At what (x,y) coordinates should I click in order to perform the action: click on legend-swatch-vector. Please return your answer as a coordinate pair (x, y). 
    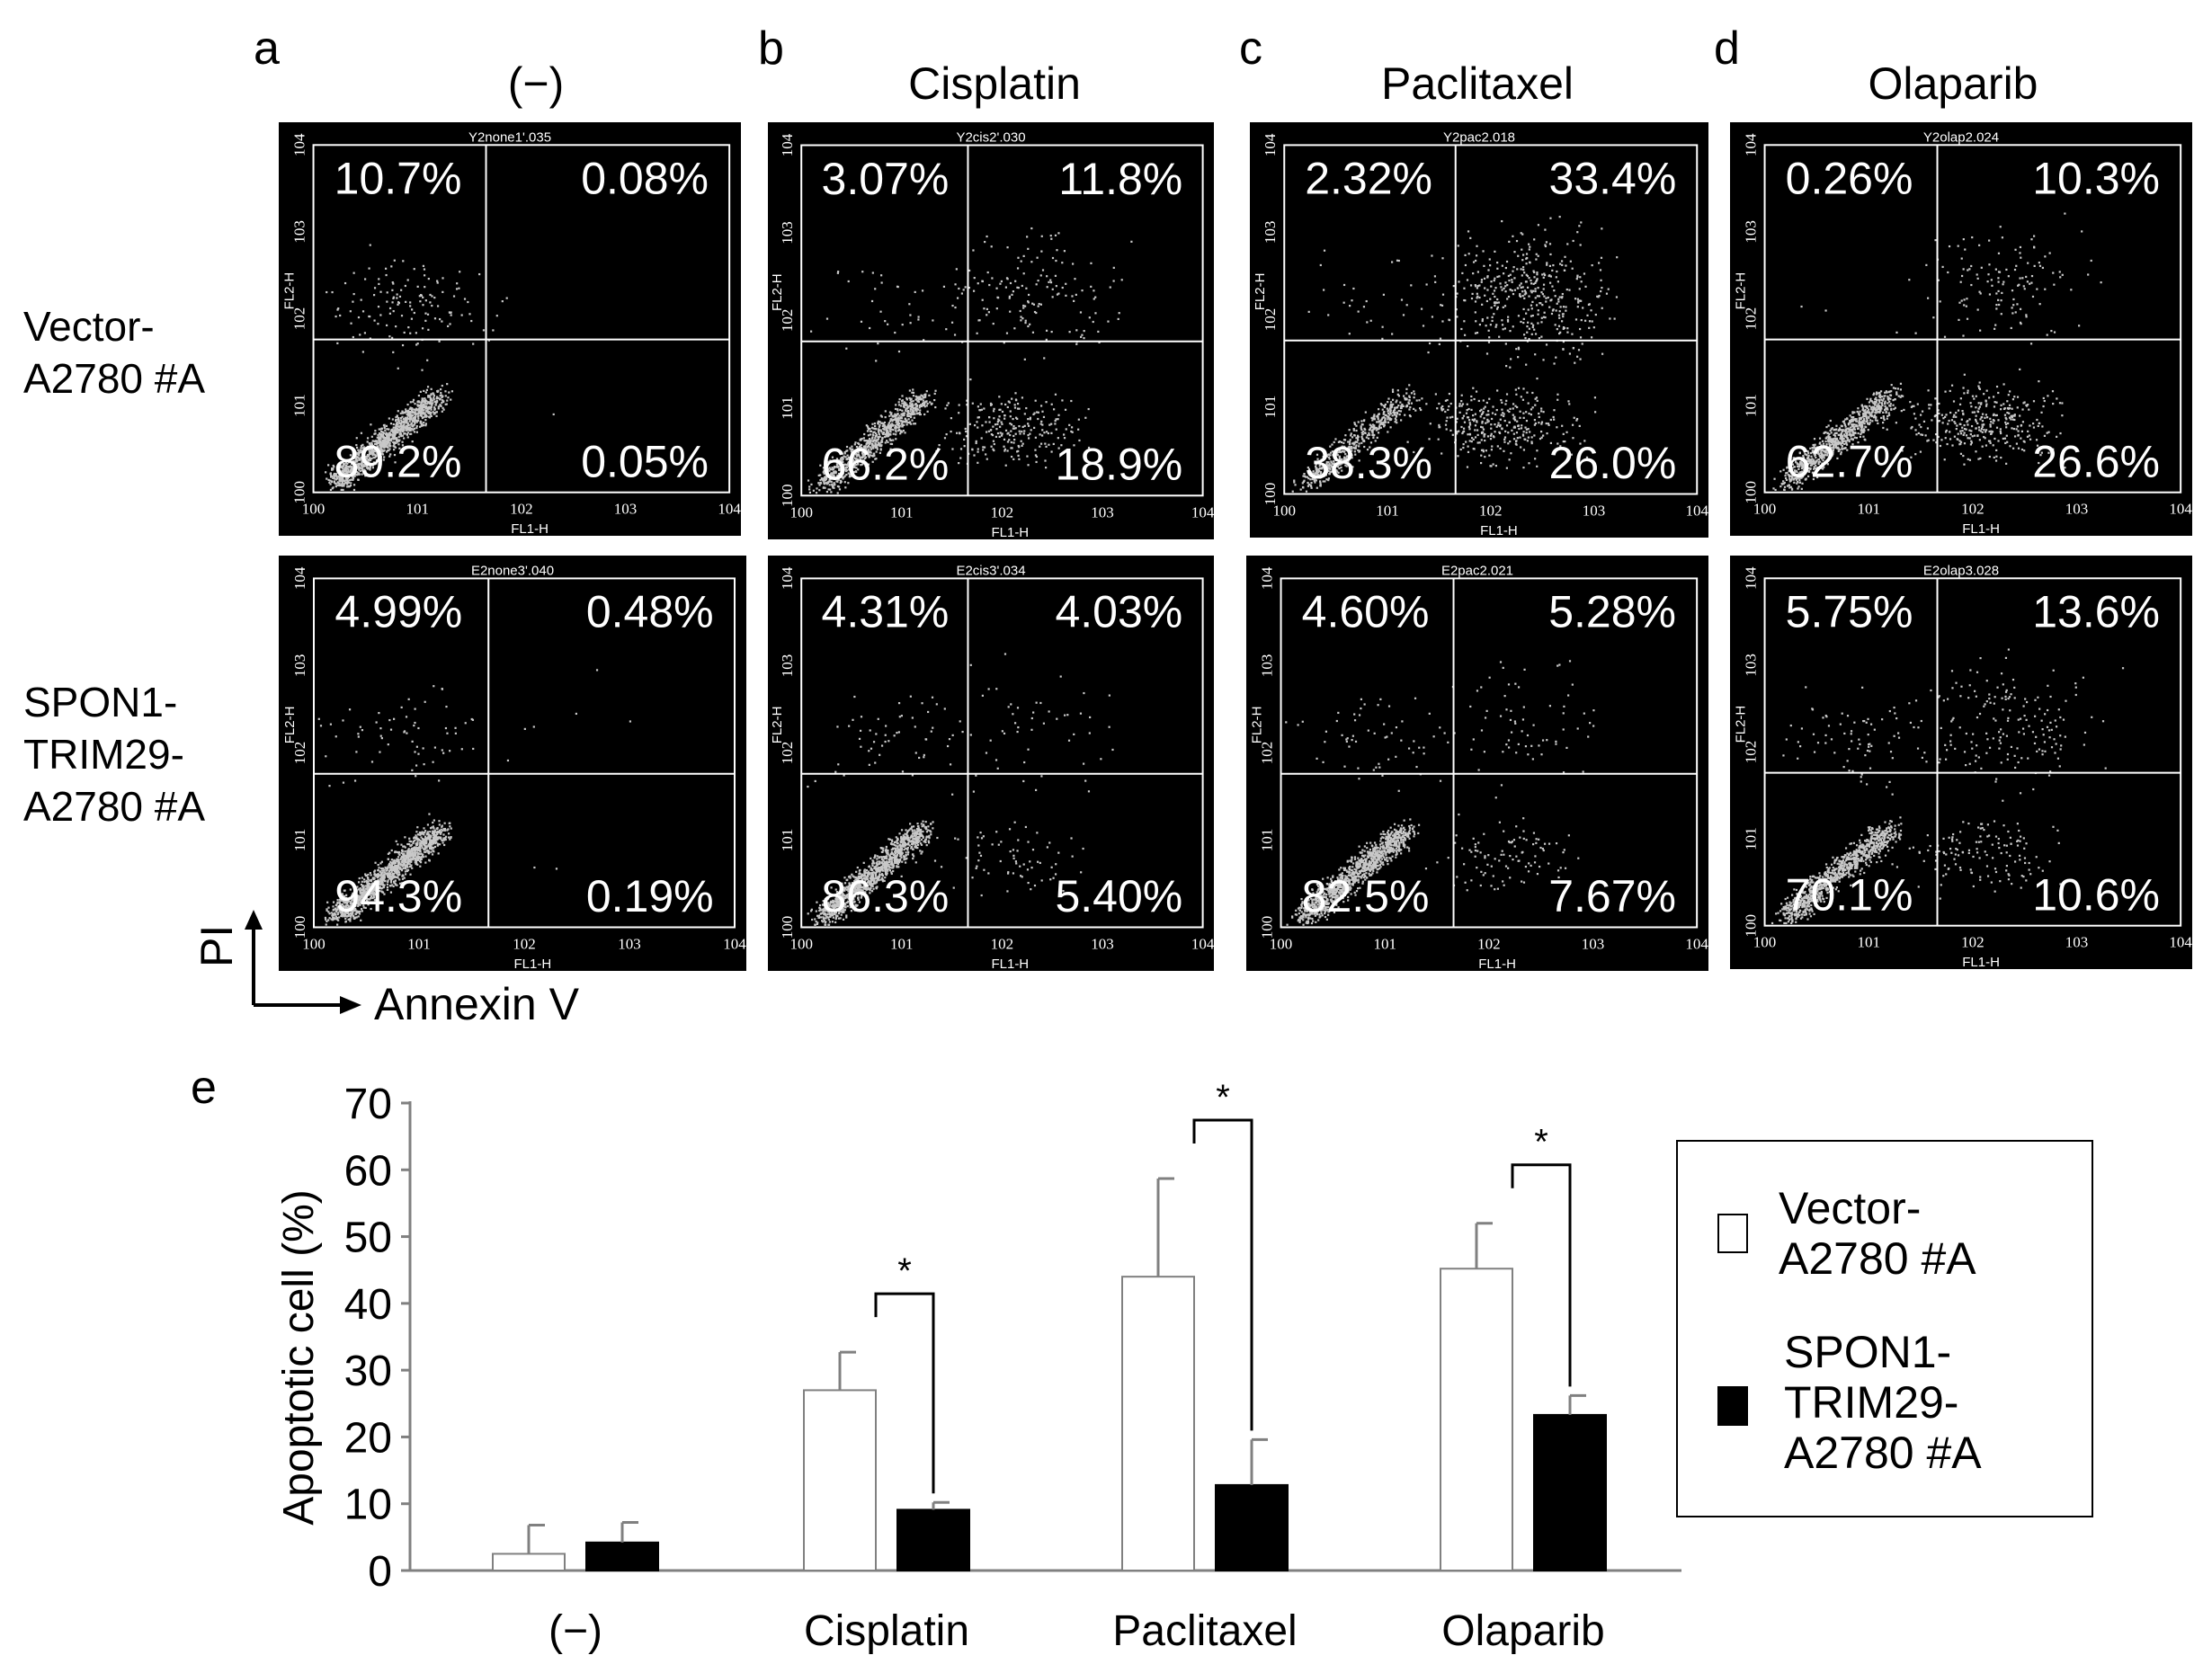
    Looking at the image, I should click on (1732, 1233).